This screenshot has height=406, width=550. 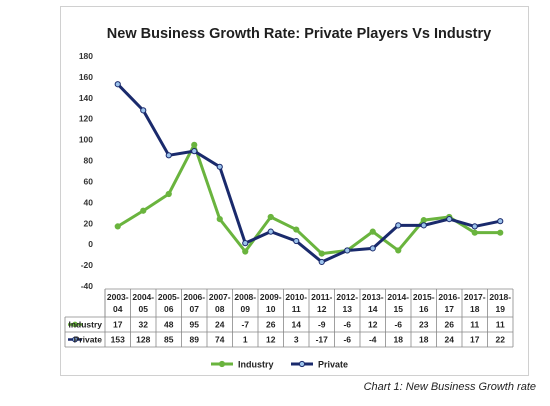 What do you see at coordinates (143, 340) in the screenshot?
I see `table-value-1-1: 128` at bounding box center [143, 340].